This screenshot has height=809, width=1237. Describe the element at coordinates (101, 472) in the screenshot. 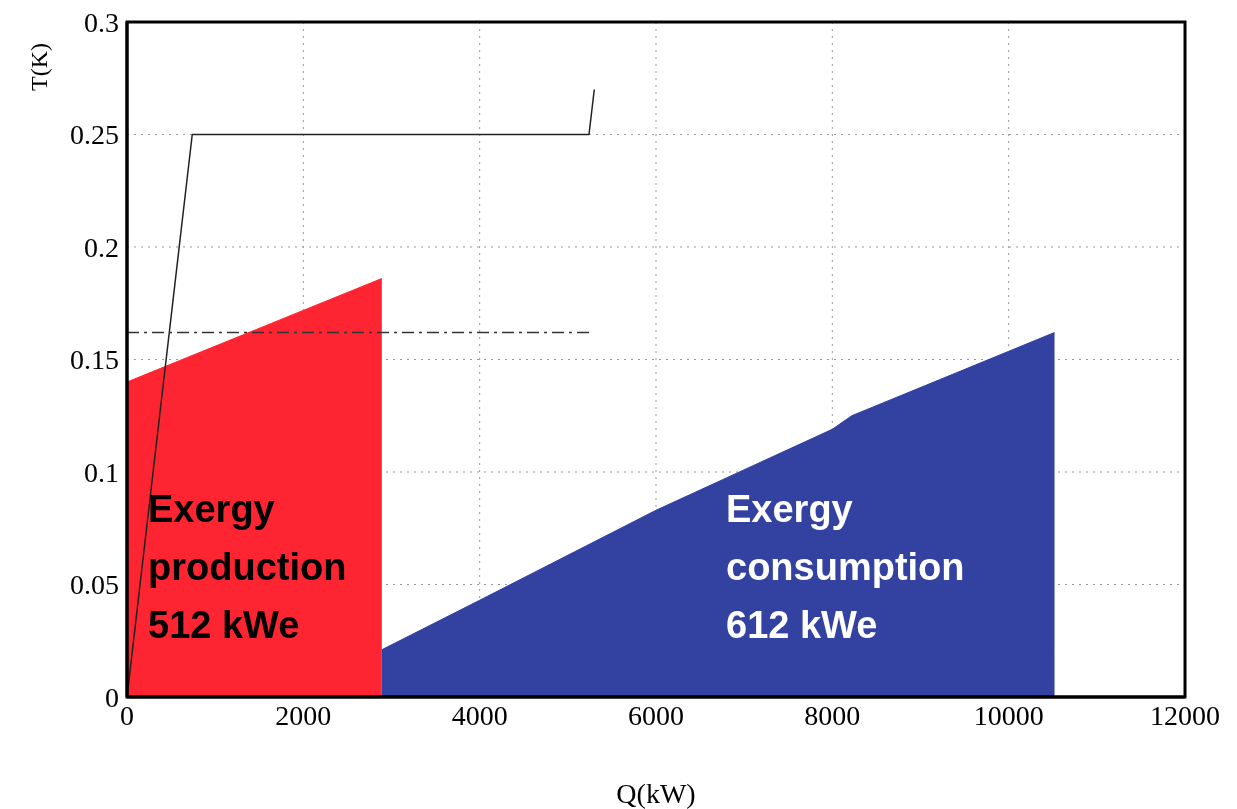

I see `y-tick-label: 0.1` at that location.